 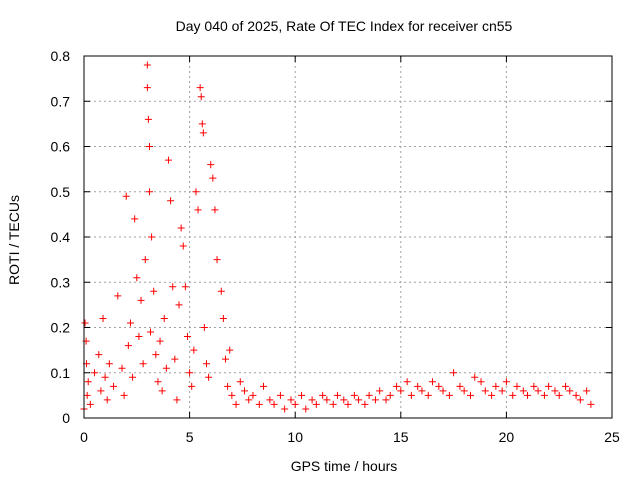 I want to click on x-tick-label: 25, so click(x=612, y=437).